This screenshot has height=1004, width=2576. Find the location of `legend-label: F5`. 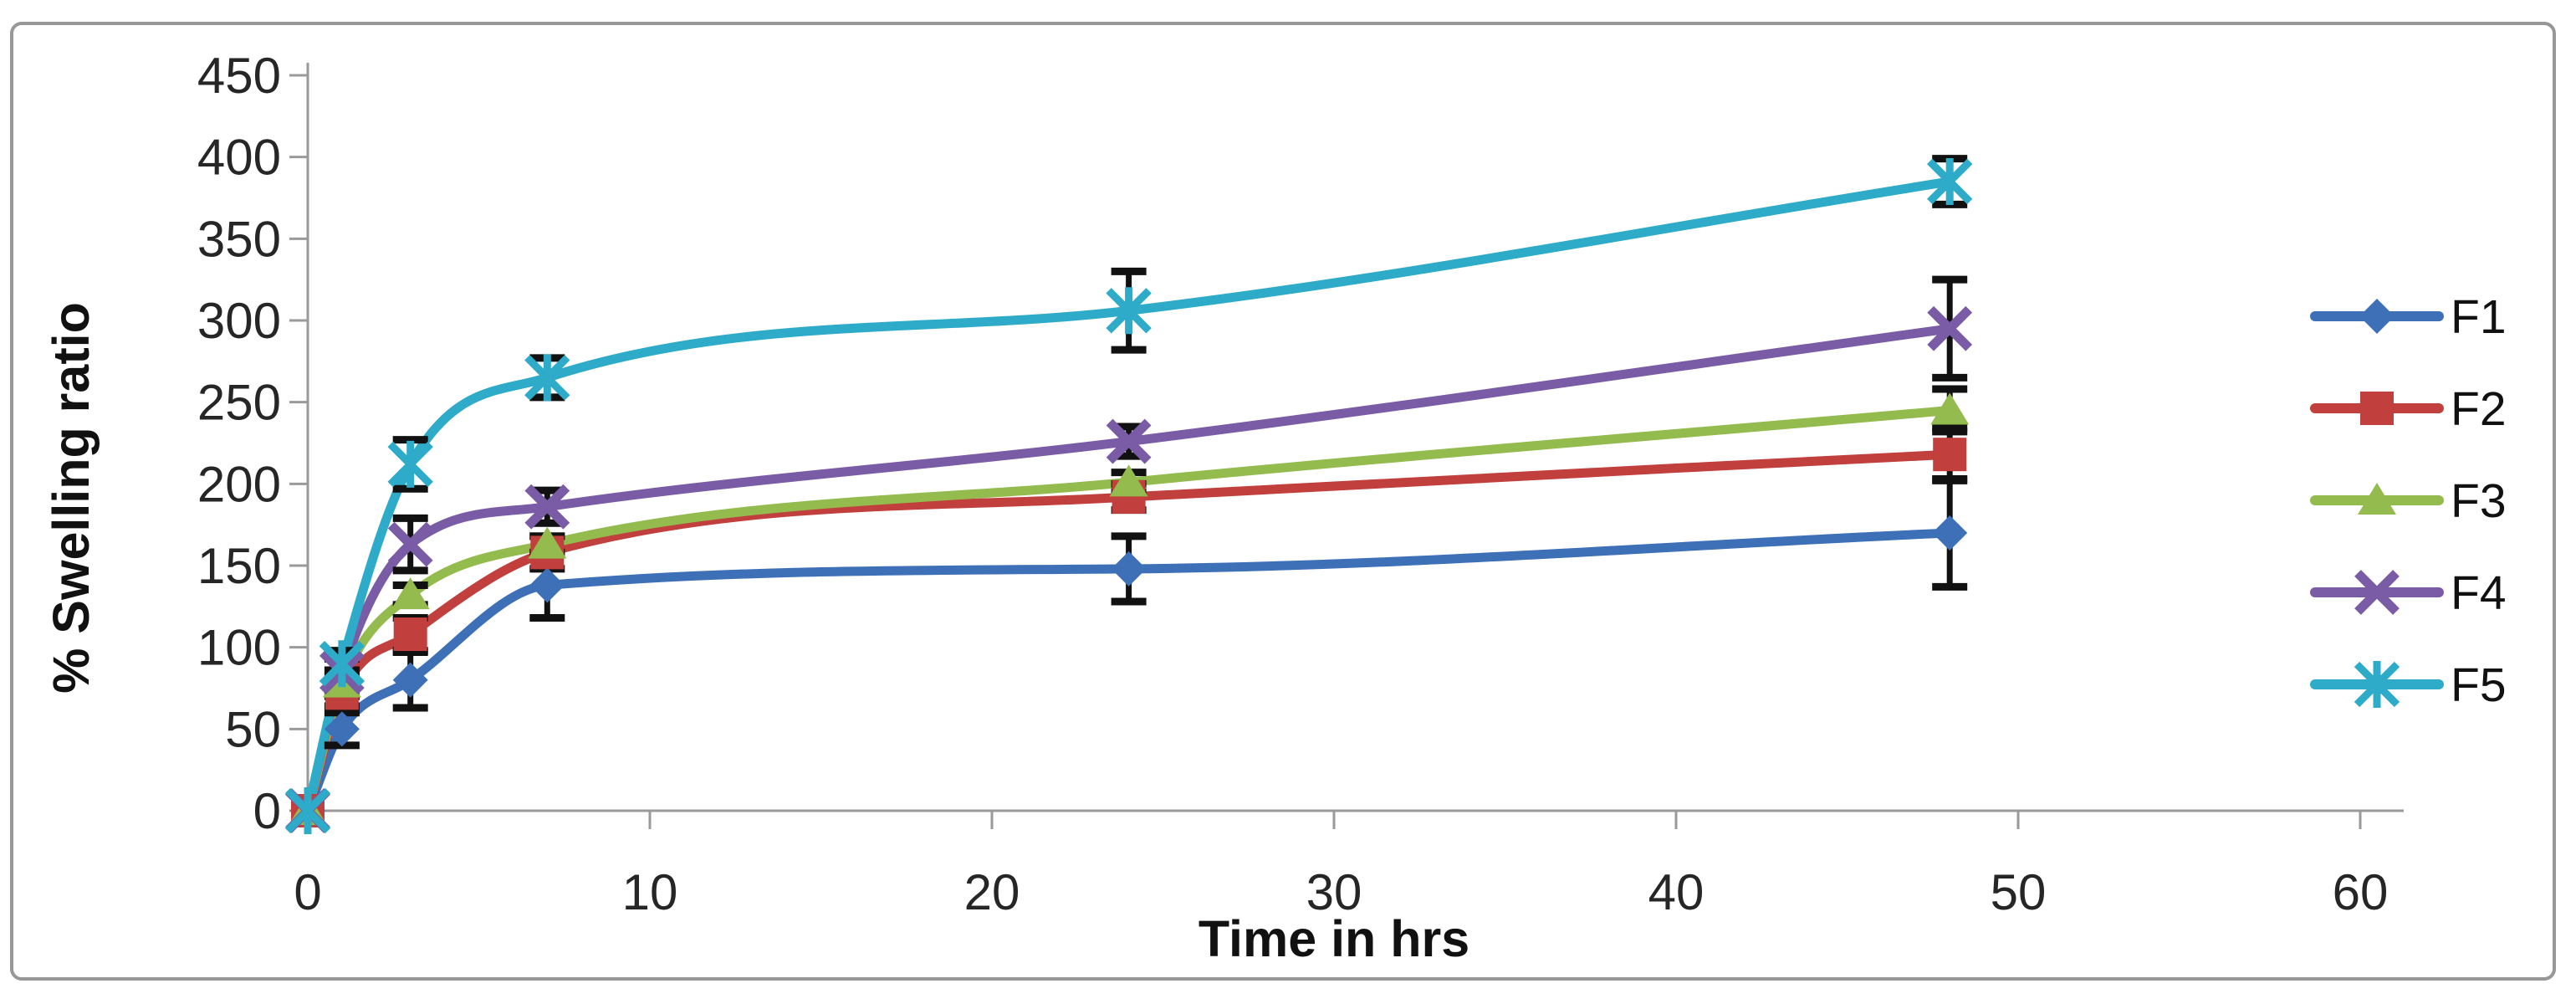

legend-label: F5 is located at coordinates (2479, 685).